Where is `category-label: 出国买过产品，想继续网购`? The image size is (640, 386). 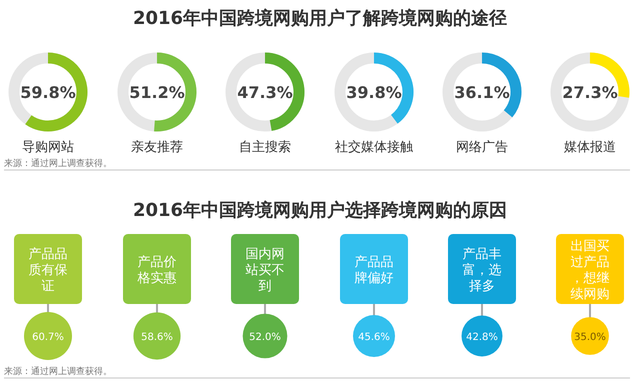
category-label: 出国买过产品，想继续网购 is located at coordinates (590, 270).